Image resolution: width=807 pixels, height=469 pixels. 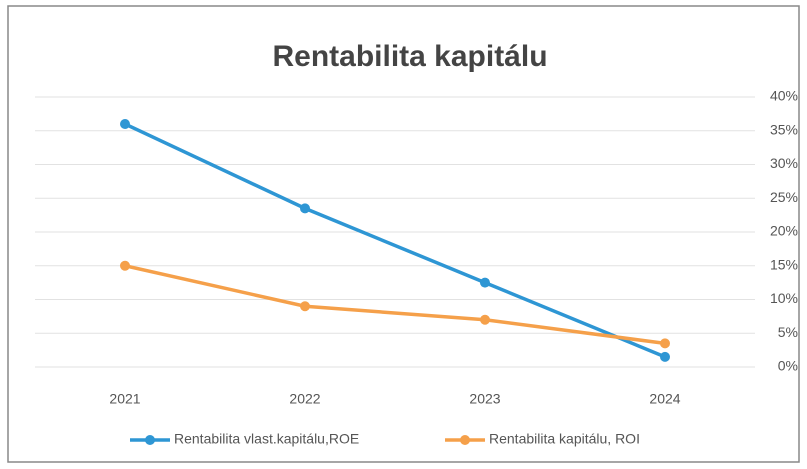 I want to click on y-tick-label: 40%, so click(x=784, y=96).